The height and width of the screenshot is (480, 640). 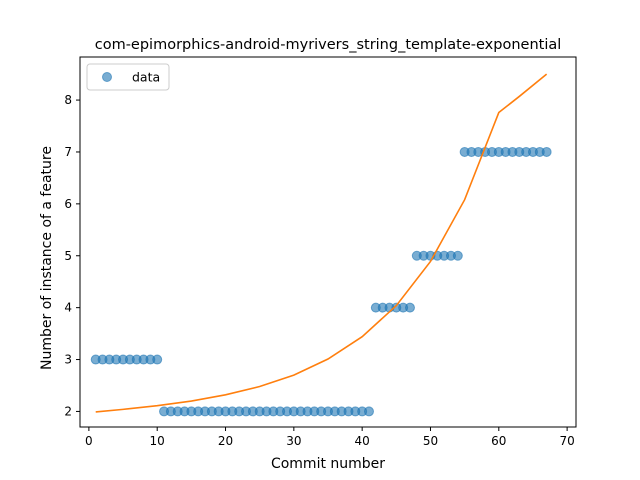 I want to click on y-tick-label: 3, so click(x=68, y=360).